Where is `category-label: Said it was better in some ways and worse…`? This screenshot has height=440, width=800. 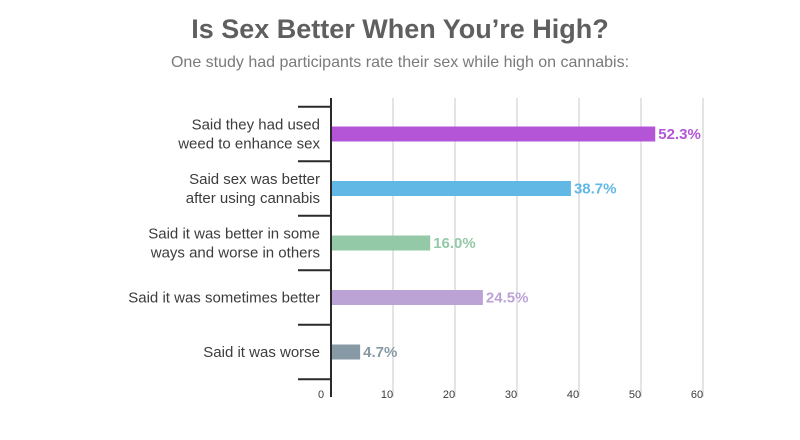
category-label: Said it was better in some ways and worse… is located at coordinates (234, 244).